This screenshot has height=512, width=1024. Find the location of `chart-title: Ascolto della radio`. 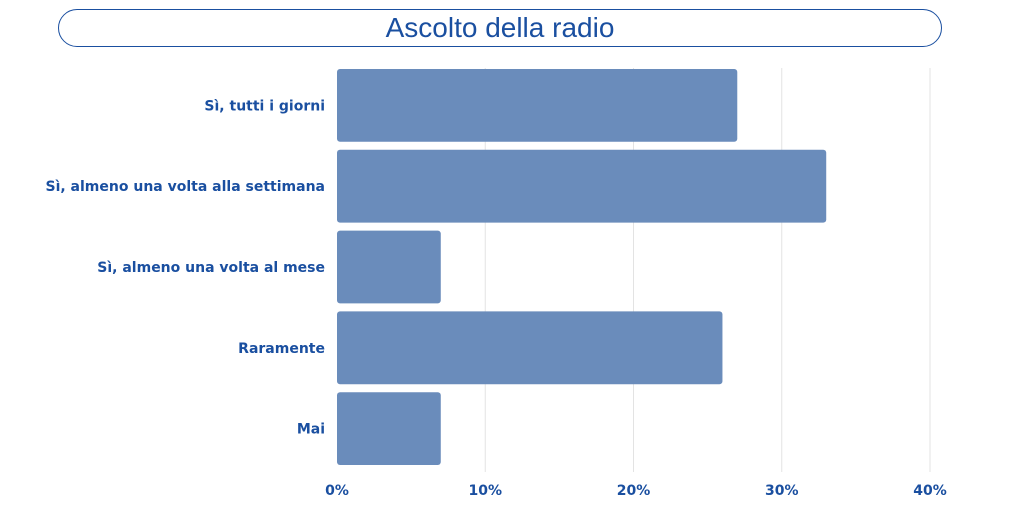

chart-title: Ascolto della radio is located at coordinates (500, 27).